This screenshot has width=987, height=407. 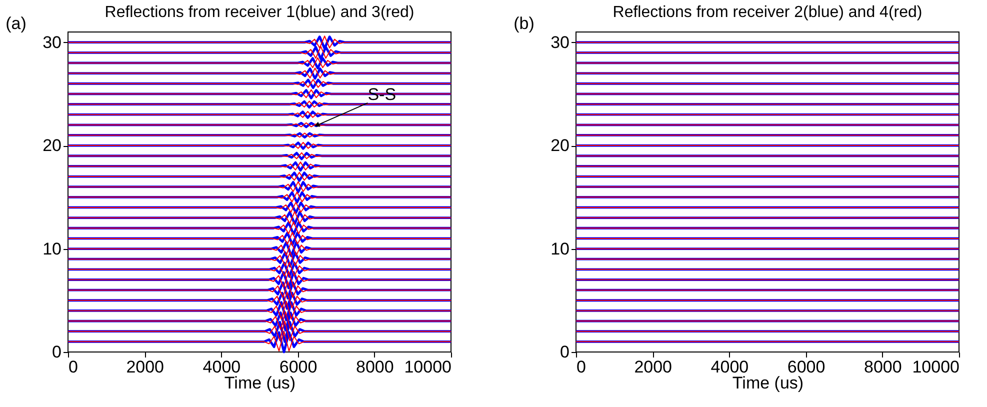 I want to click on text: (b), so click(x=524, y=23).